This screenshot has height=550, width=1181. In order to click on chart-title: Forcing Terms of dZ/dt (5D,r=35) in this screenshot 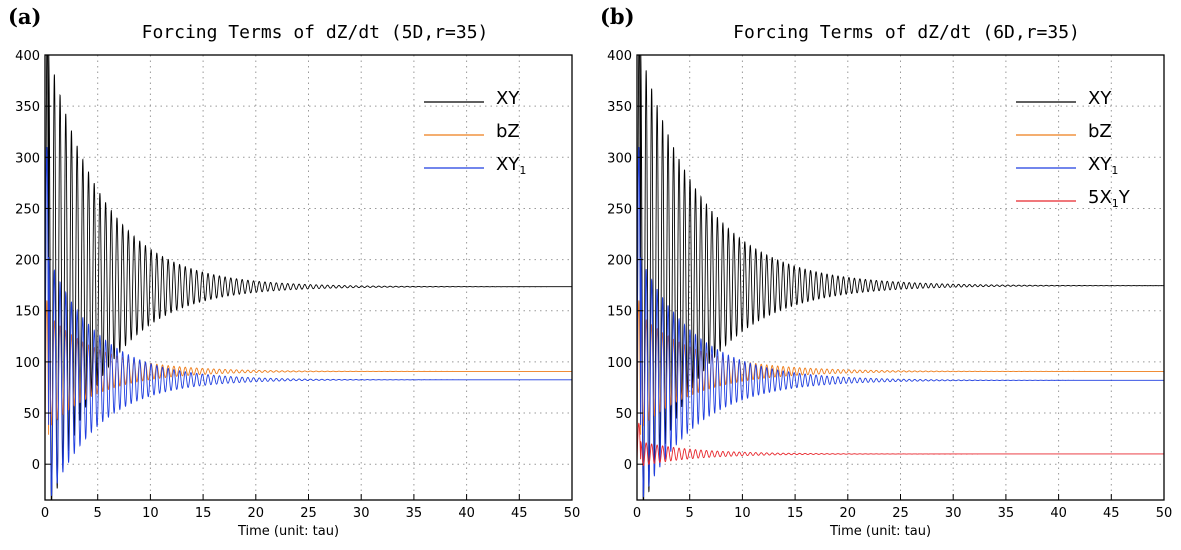, I will do `click(315, 32)`.